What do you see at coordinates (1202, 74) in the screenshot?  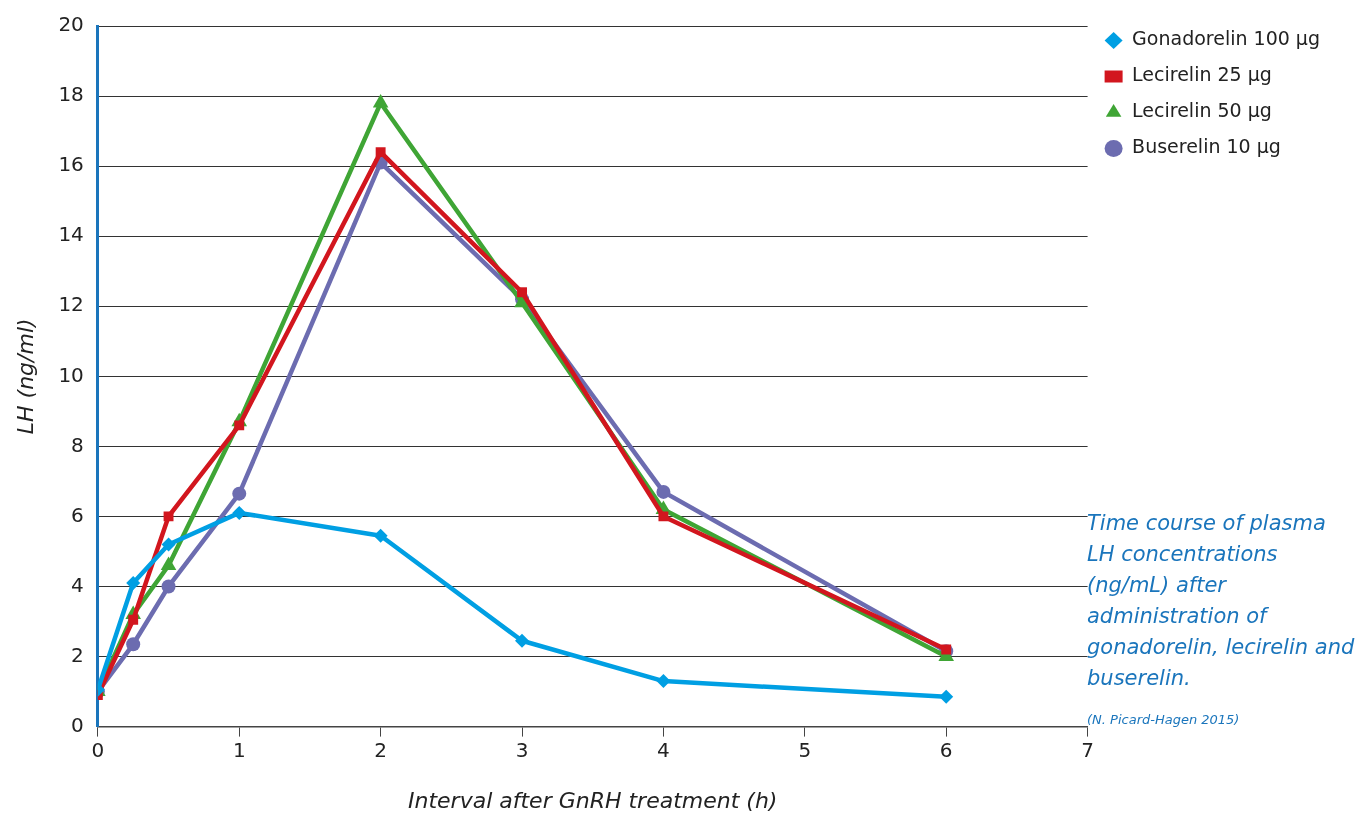 I see `legend-label: Lecirelin 25 µg` at bounding box center [1202, 74].